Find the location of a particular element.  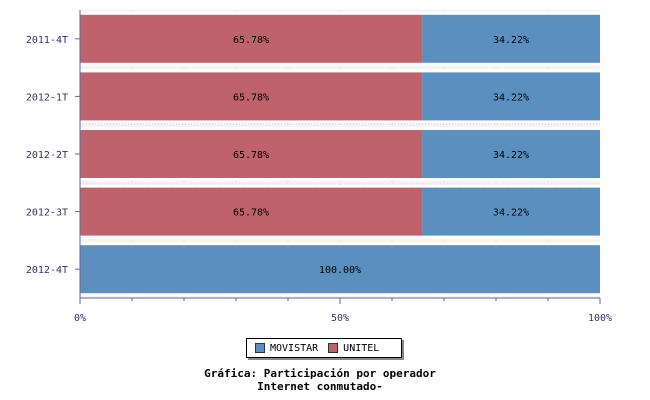

data-label-movistar: 100.00% is located at coordinates (340, 270).